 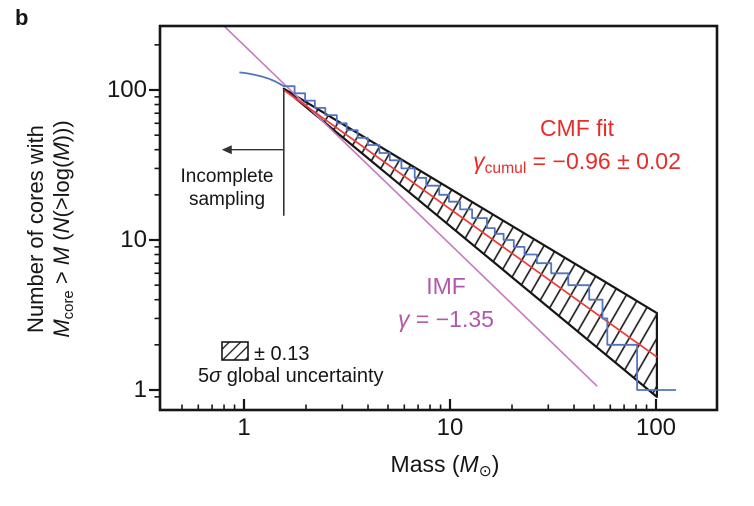 I want to click on text-segment: core, so click(x=68, y=305).